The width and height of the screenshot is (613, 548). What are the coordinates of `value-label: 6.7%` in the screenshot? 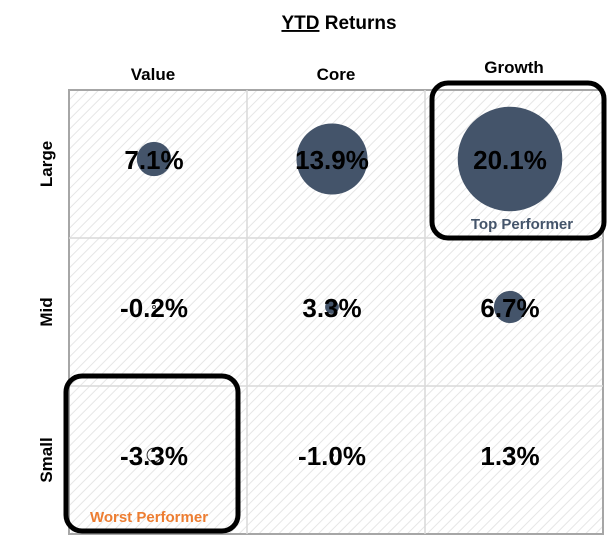 It's located at (509, 308).